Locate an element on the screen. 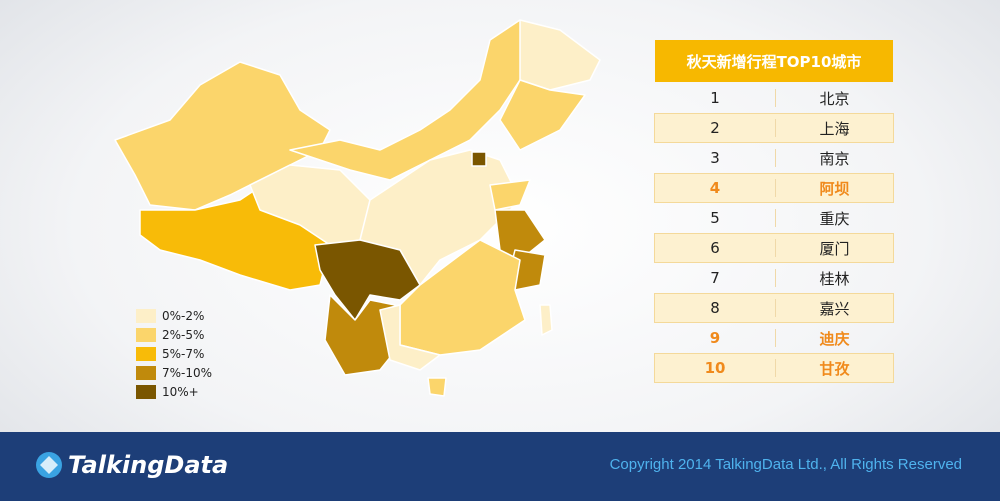  table-row: 8 嘉兴 is located at coordinates (774, 308).